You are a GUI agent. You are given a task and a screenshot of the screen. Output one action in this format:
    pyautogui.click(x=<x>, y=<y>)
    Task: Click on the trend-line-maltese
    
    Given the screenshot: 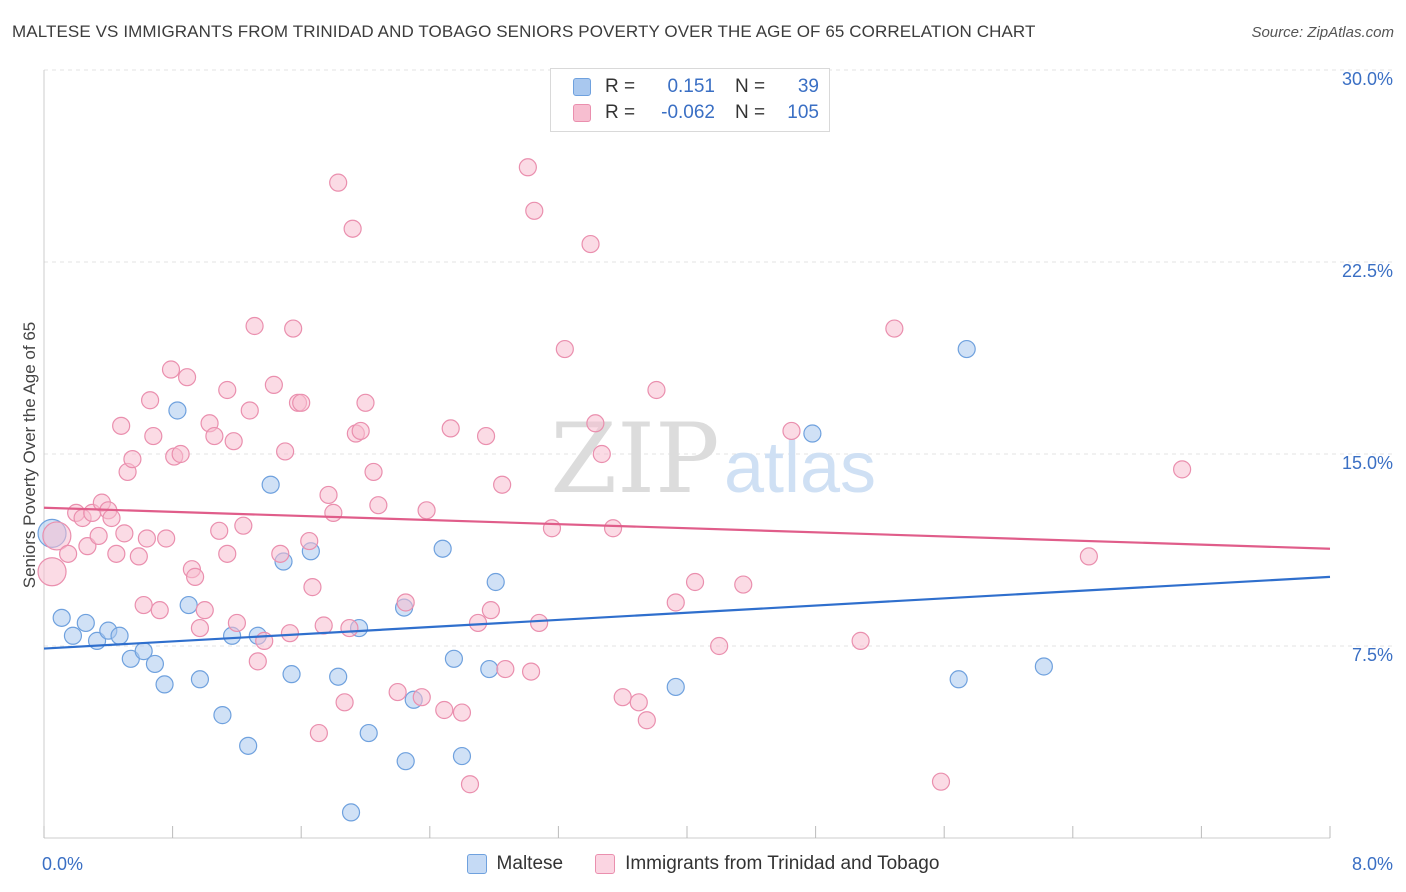 What is the action you would take?
    pyautogui.click(x=687, y=612)
    